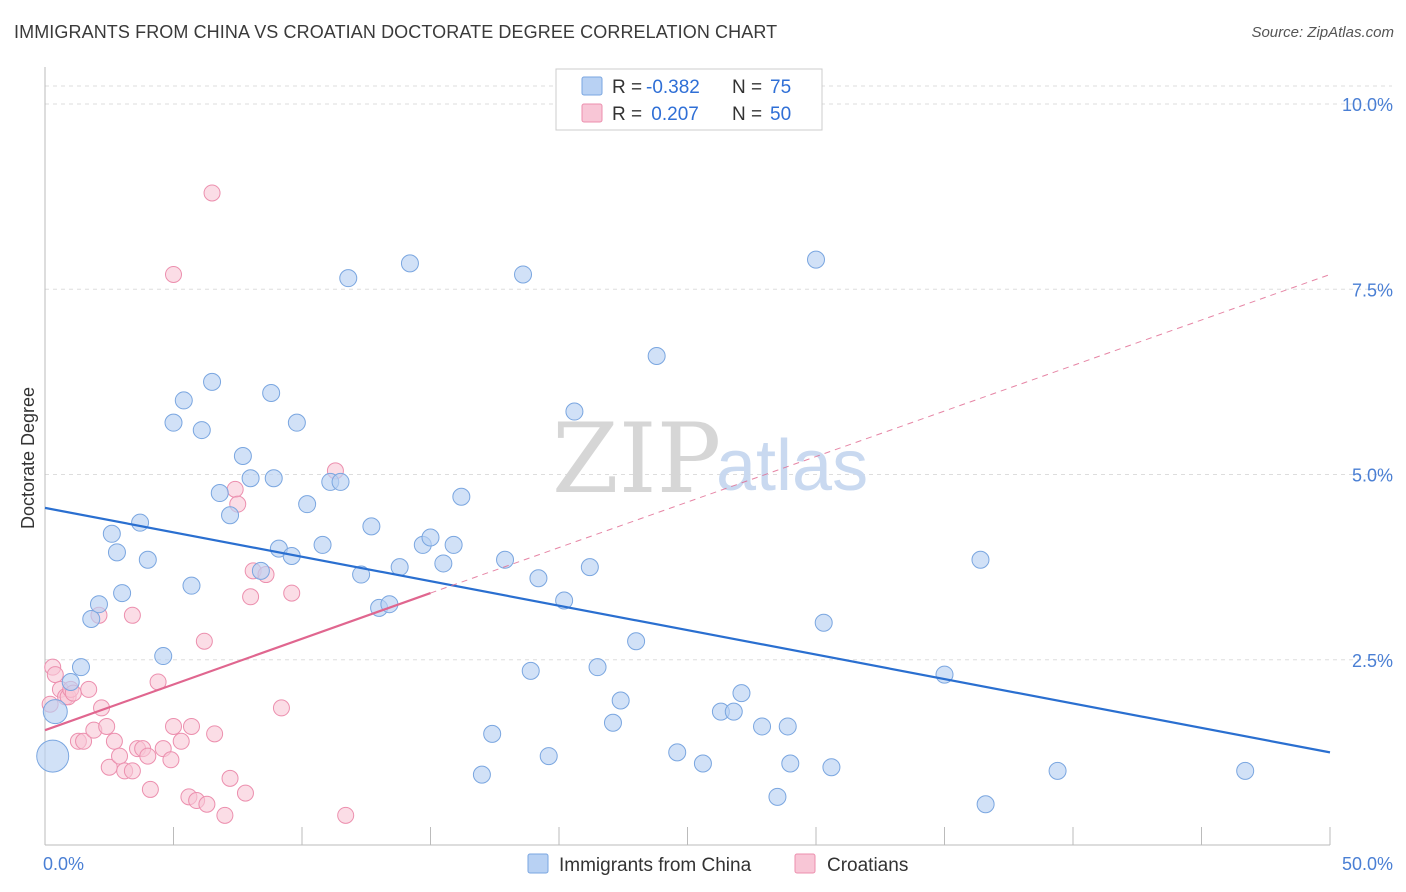 This screenshot has height=892, width=1406. What do you see at coordinates (867, 865) in the screenshot?
I see `bottom-legend-label-croatians: Croatians` at bounding box center [867, 865].